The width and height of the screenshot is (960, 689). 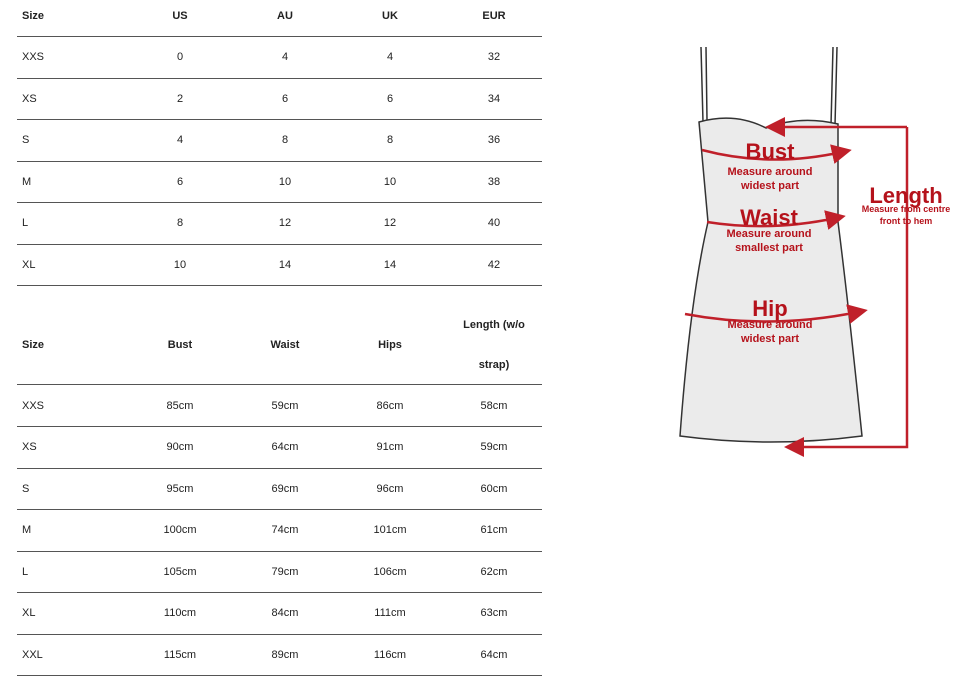 I want to click on table-cell: 58cm, so click(x=494, y=405).